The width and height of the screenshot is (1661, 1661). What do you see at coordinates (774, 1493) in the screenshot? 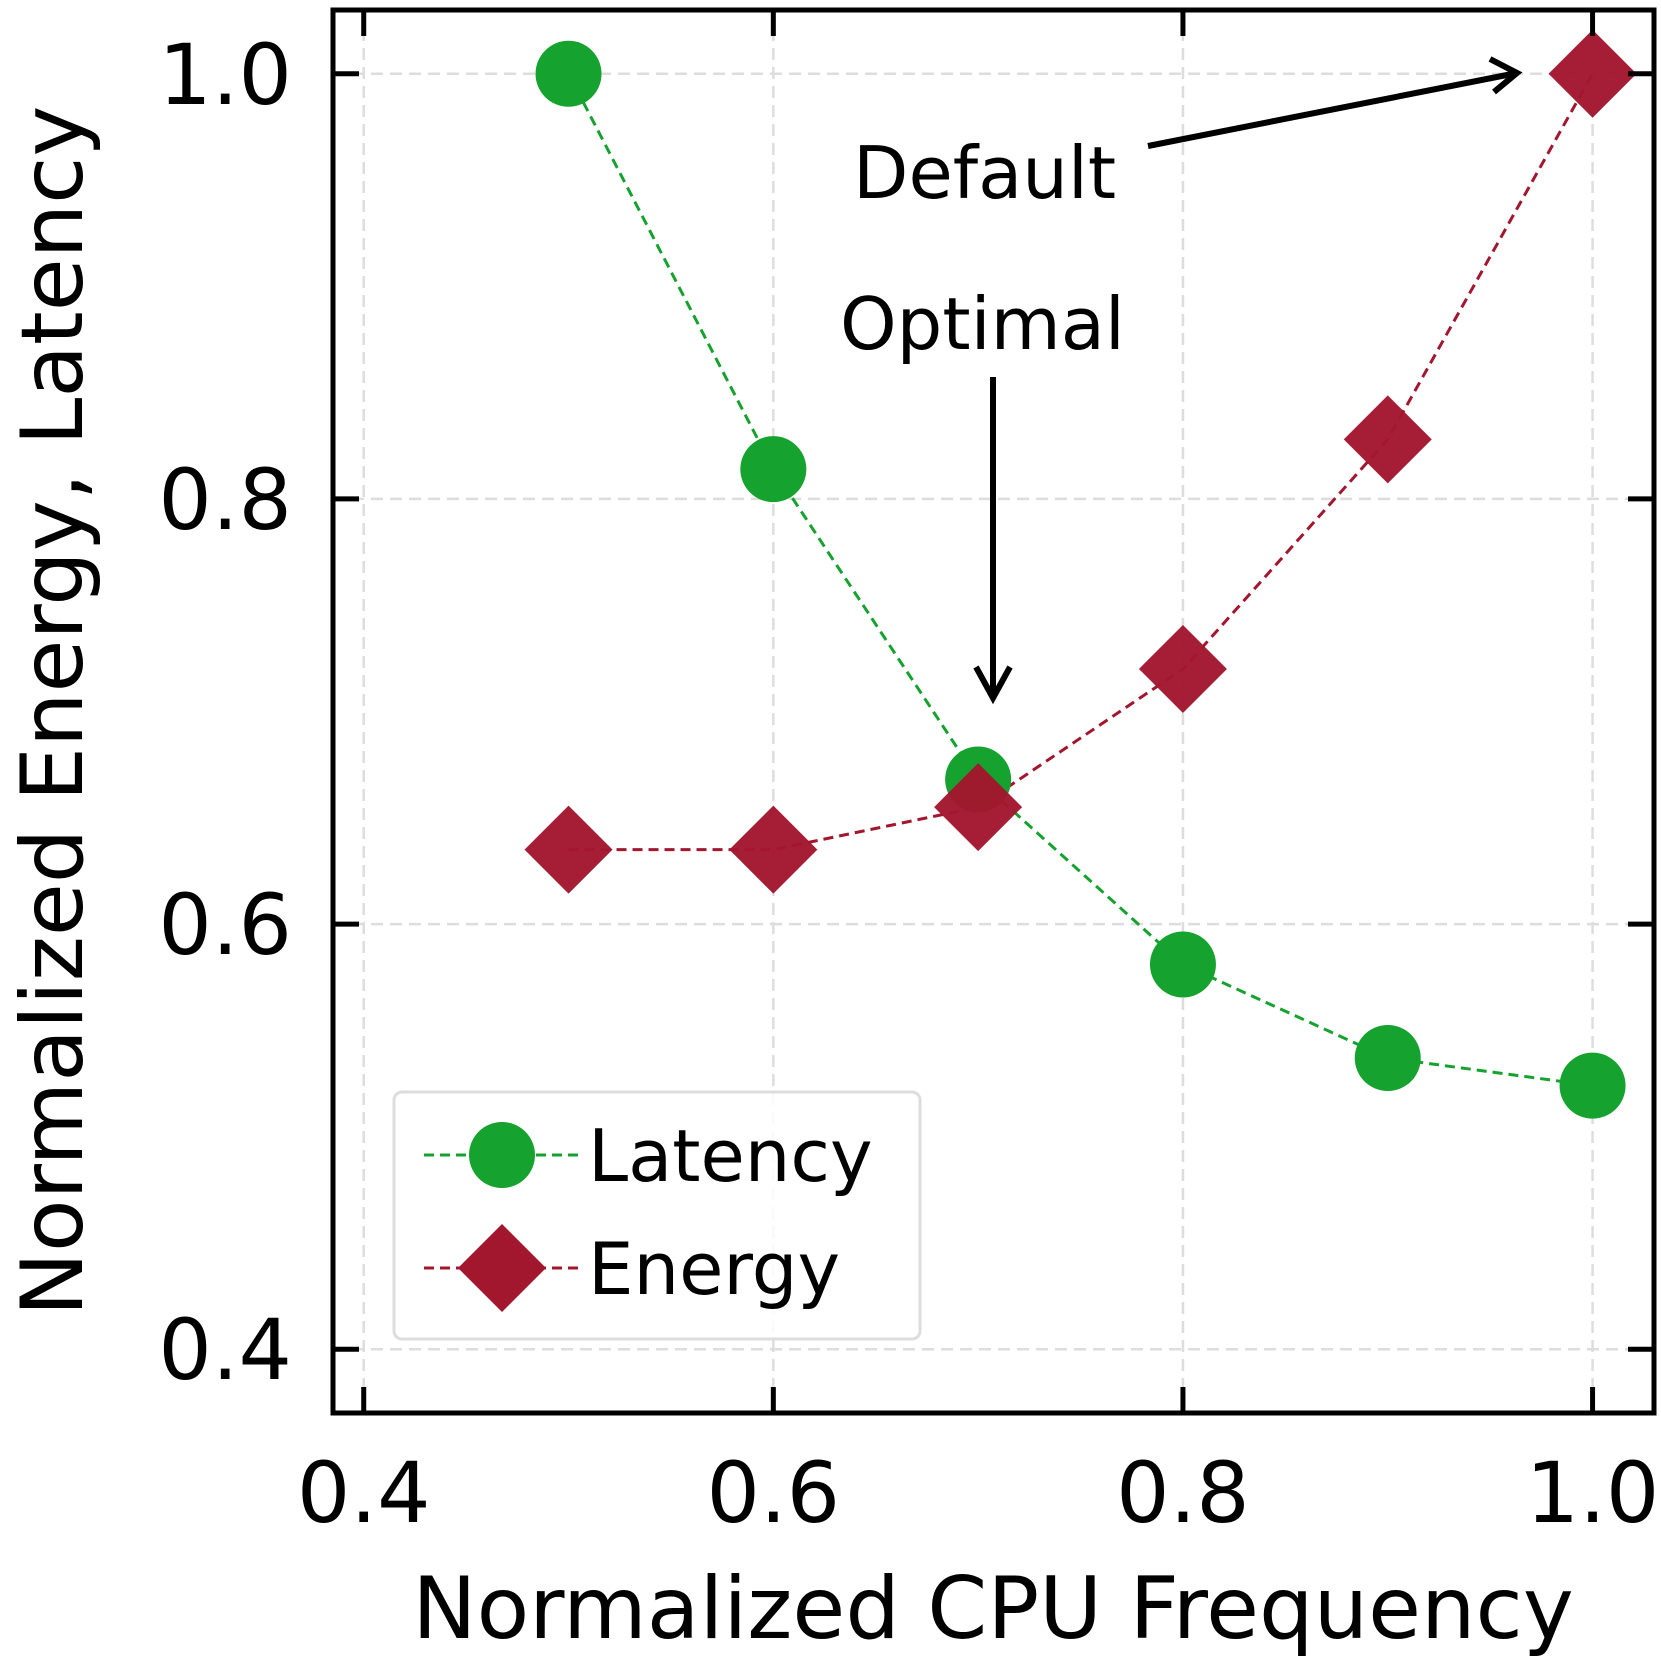
I see `x-tick-label: 0.6` at bounding box center [774, 1493].